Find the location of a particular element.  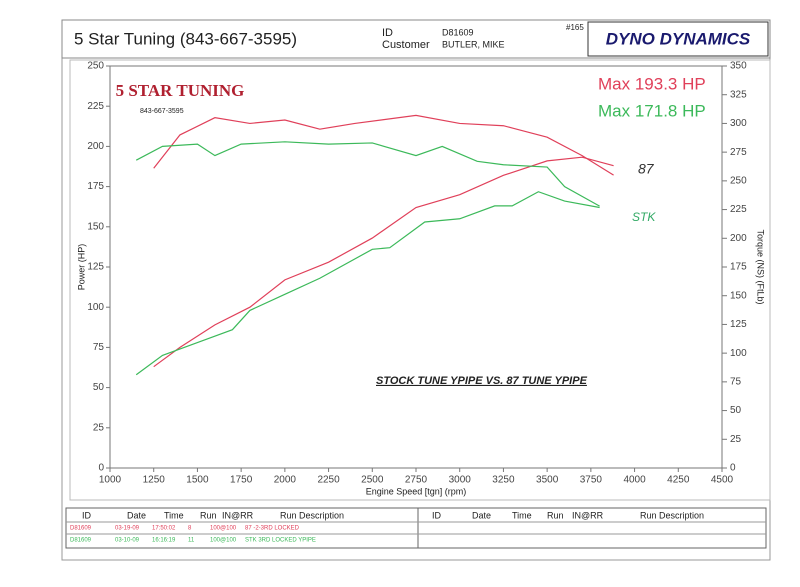

y-tick-label: 125 is located at coordinates (95, 267).